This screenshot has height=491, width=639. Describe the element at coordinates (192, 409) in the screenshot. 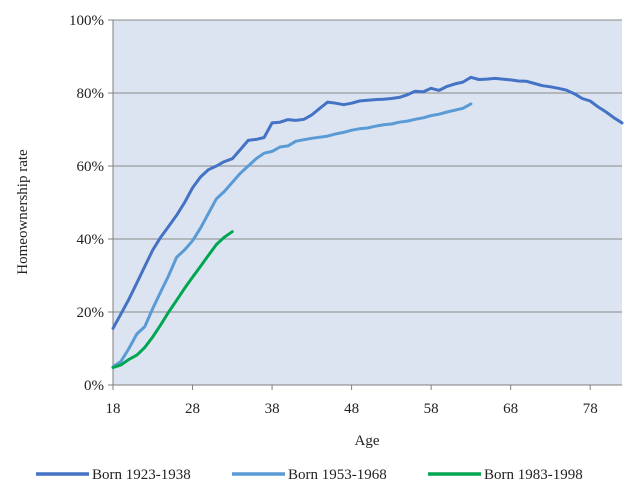

I see `x-tick-label: 28` at that location.